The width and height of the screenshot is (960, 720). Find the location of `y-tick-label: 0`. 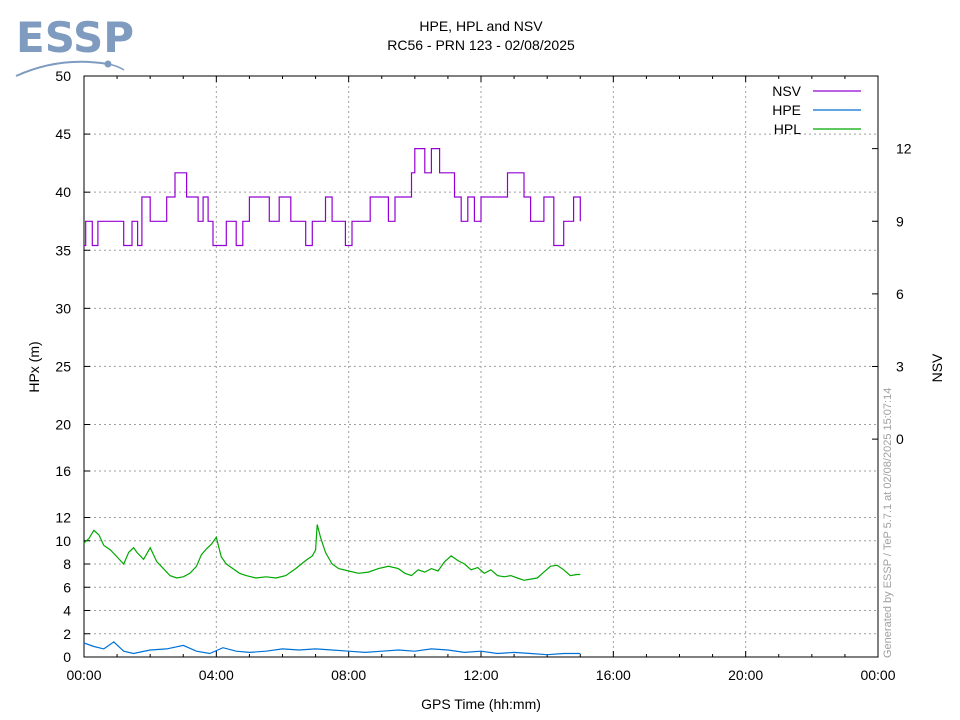

y-tick-label: 0 is located at coordinates (67, 657).